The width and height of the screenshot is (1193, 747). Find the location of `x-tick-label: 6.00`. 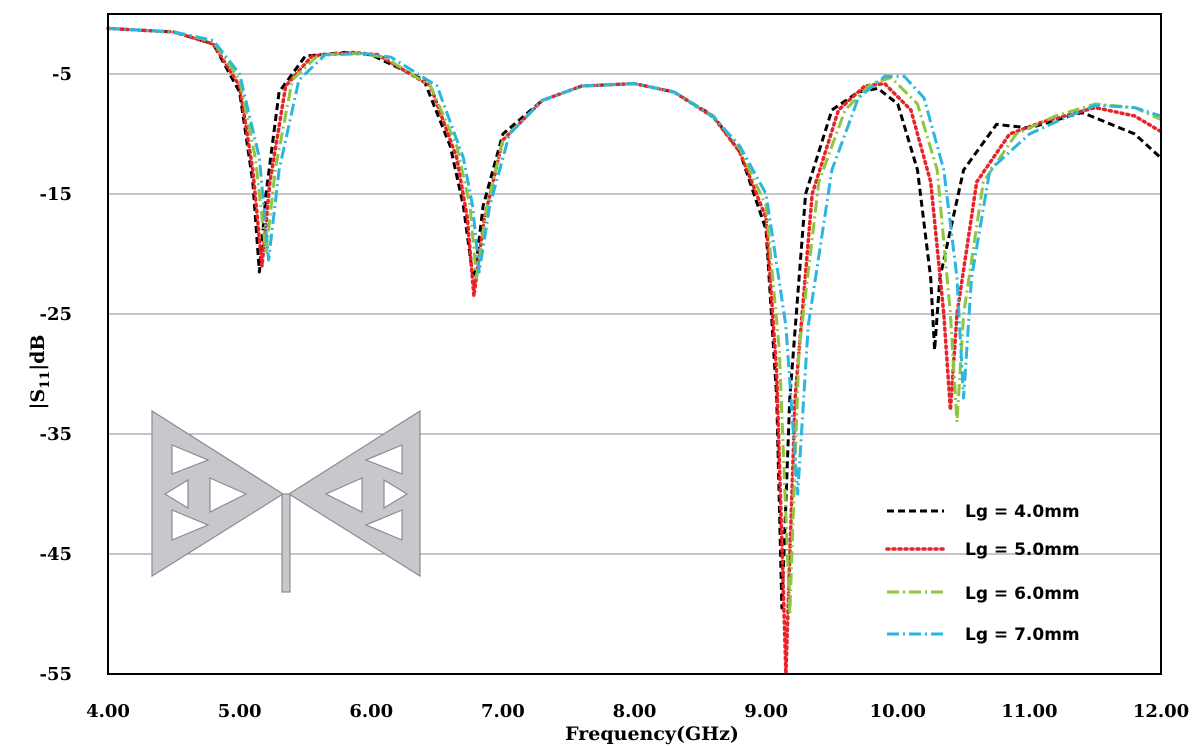

x-tick-label: 6.00 is located at coordinates (371, 711).